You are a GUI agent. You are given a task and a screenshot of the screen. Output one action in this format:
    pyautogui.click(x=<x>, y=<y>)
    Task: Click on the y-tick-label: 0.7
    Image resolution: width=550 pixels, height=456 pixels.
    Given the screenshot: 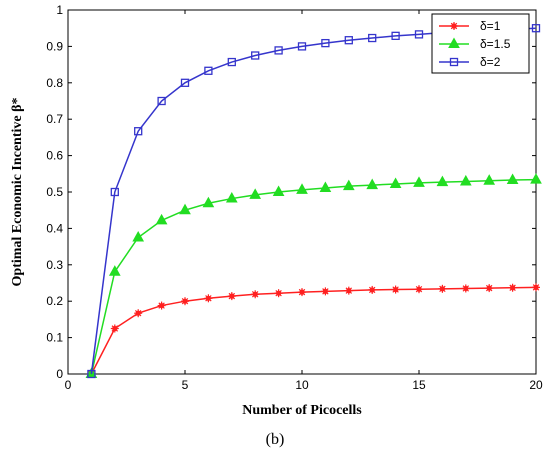 What is the action you would take?
    pyautogui.click(x=54, y=119)
    